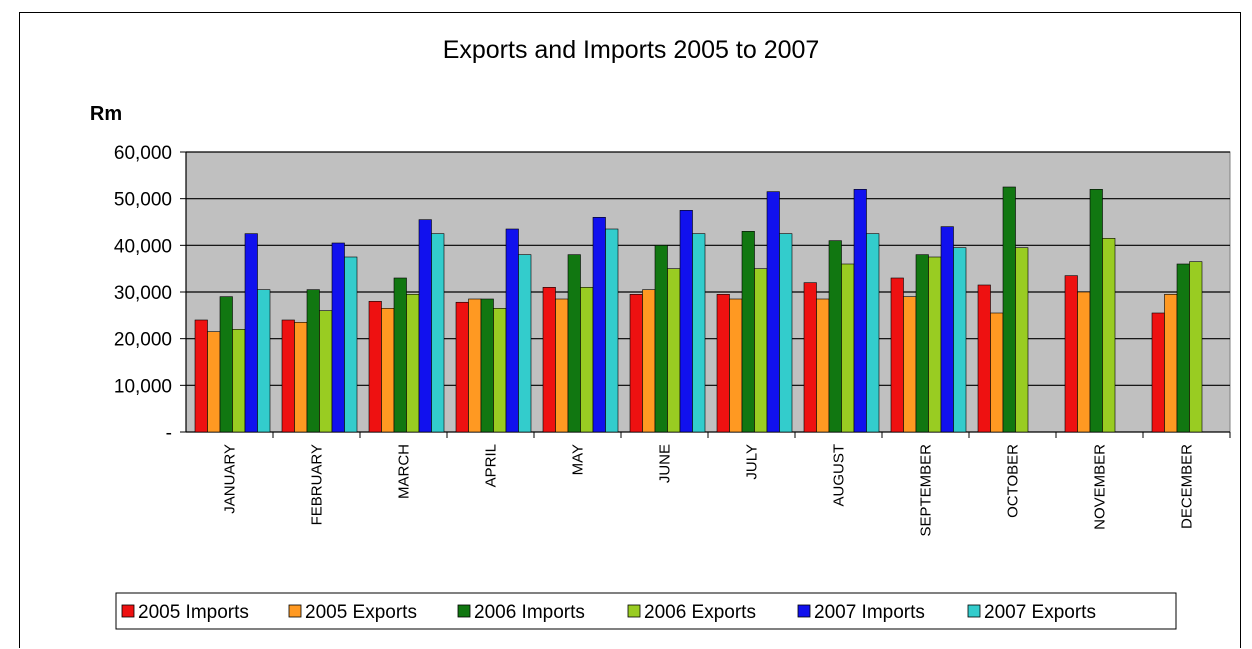 The image size is (1252, 649). I want to click on y-tick-label: 40,000, so click(143, 246).